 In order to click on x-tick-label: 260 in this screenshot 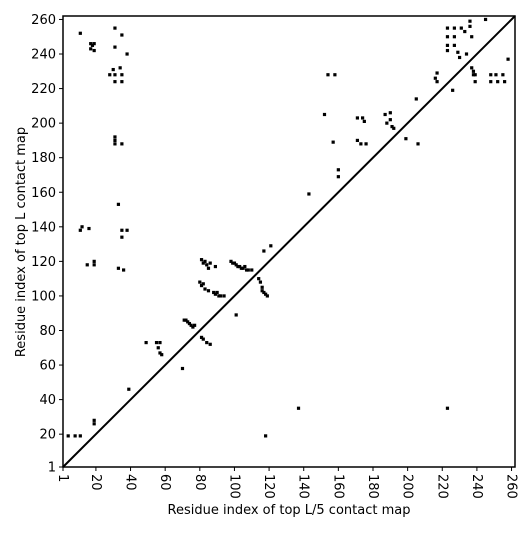, I will do `click(511, 486)`.